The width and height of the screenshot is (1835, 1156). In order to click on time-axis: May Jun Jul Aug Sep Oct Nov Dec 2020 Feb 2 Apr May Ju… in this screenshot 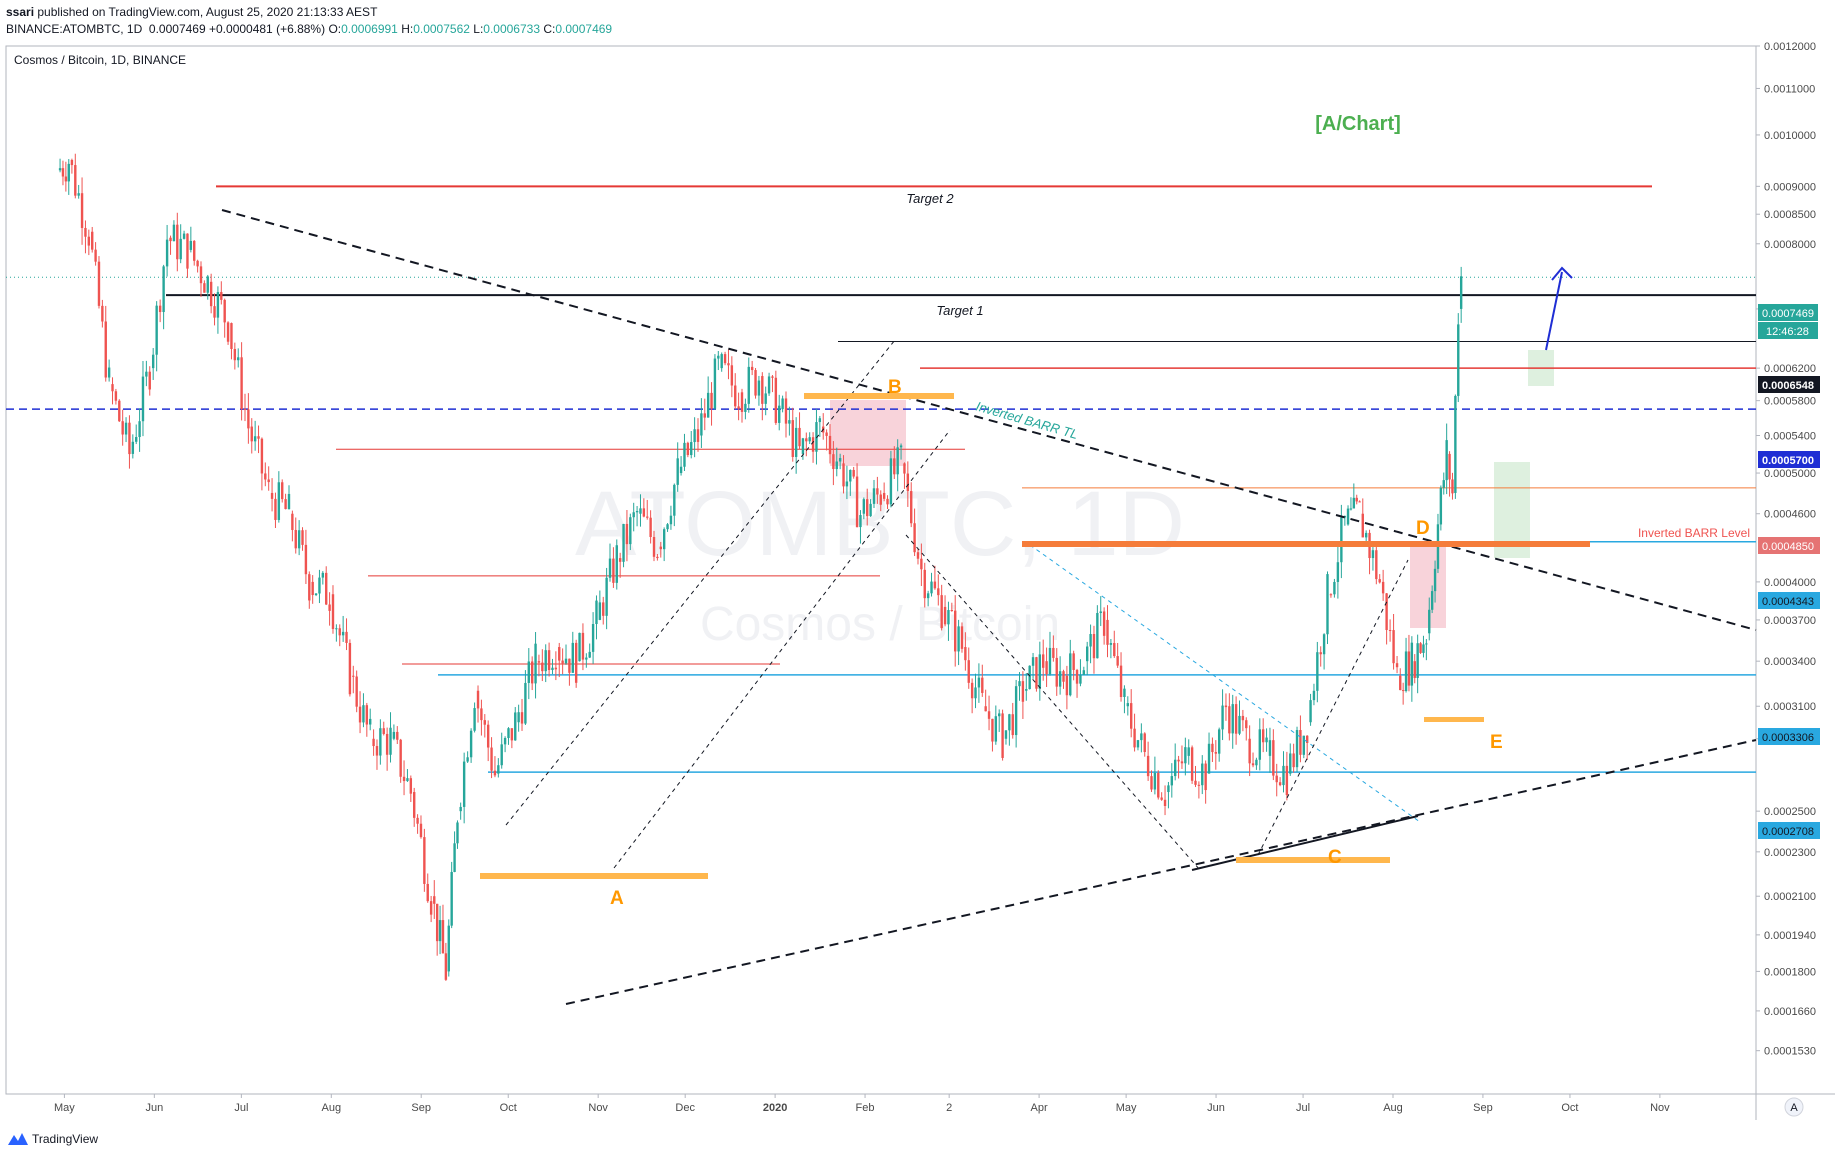, I will do `click(862, 1104)`.